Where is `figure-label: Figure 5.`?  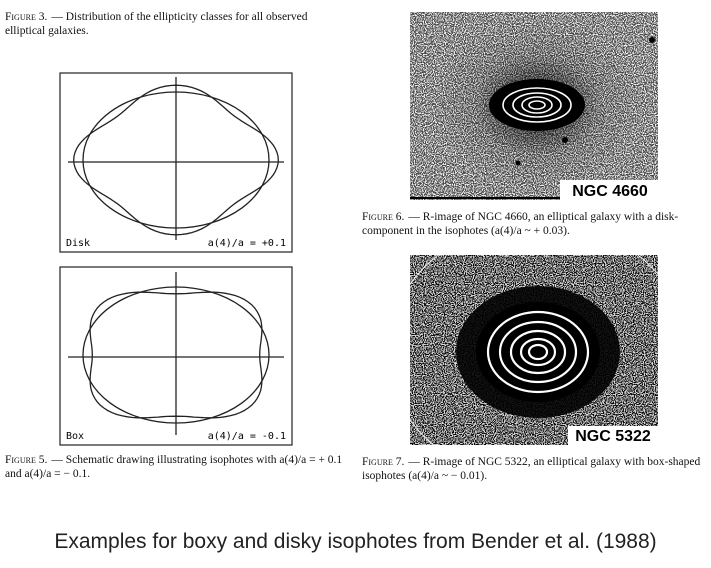
figure-label: Figure 5. is located at coordinates (26, 460).